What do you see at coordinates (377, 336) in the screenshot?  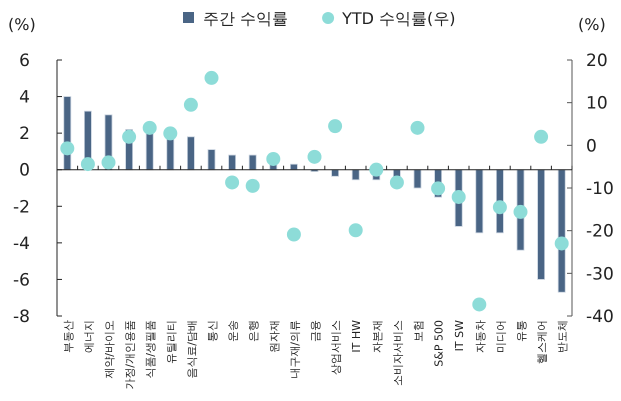 I see `x-tick-label: 자본재` at bounding box center [377, 336].